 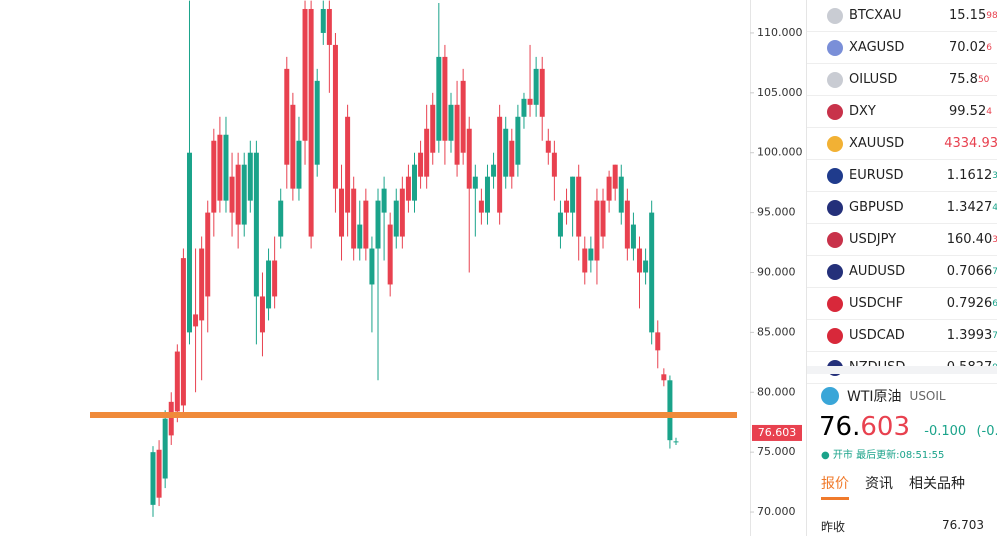 I want to click on watch-row: XAUUSD 4334.93, so click(x=902, y=144).